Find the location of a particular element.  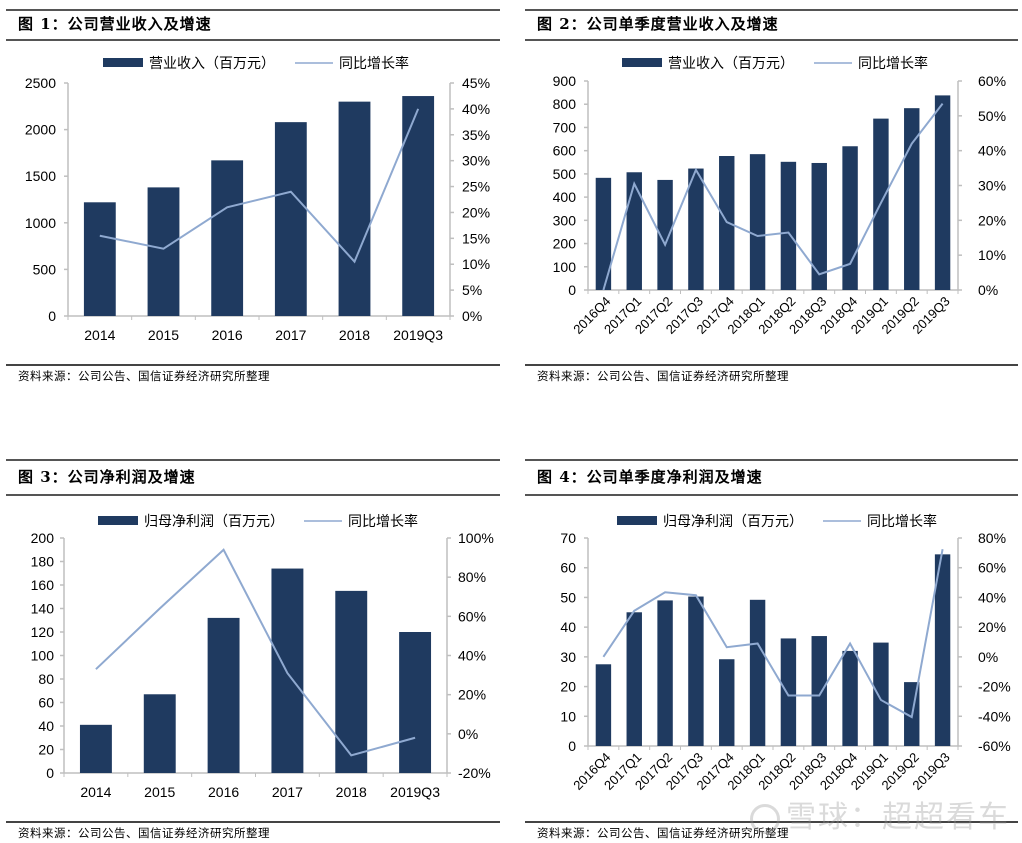

right-tick-label: 5% is located at coordinates (472, 290).